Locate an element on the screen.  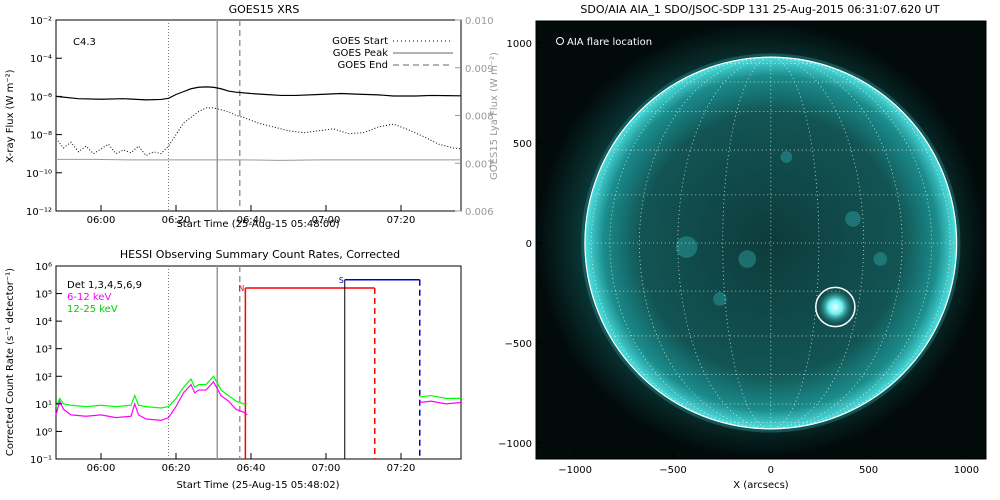
goes-xlabel: Start Time (25-Aug-15 05:48:00) is located at coordinates (257, 224).